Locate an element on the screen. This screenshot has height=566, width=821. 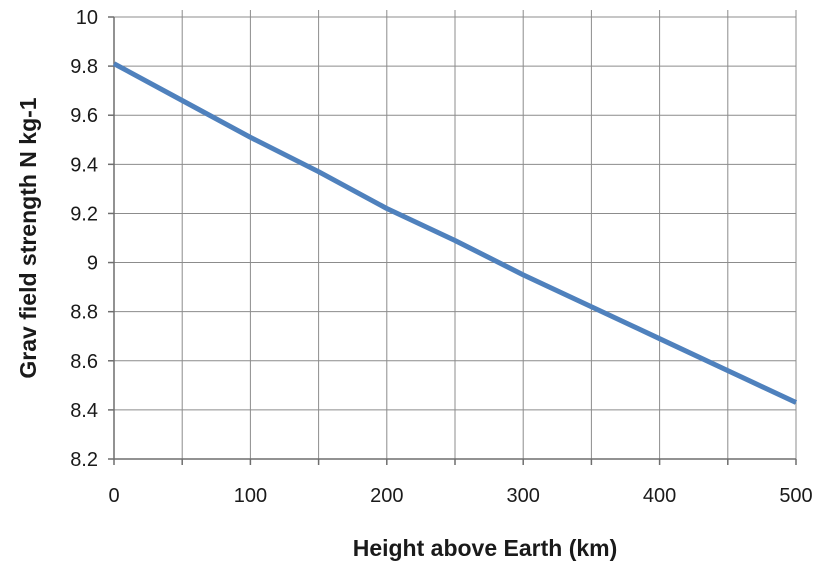
x-tick-labels: 0 100 200 300 400 500 is located at coordinates (460, 496).